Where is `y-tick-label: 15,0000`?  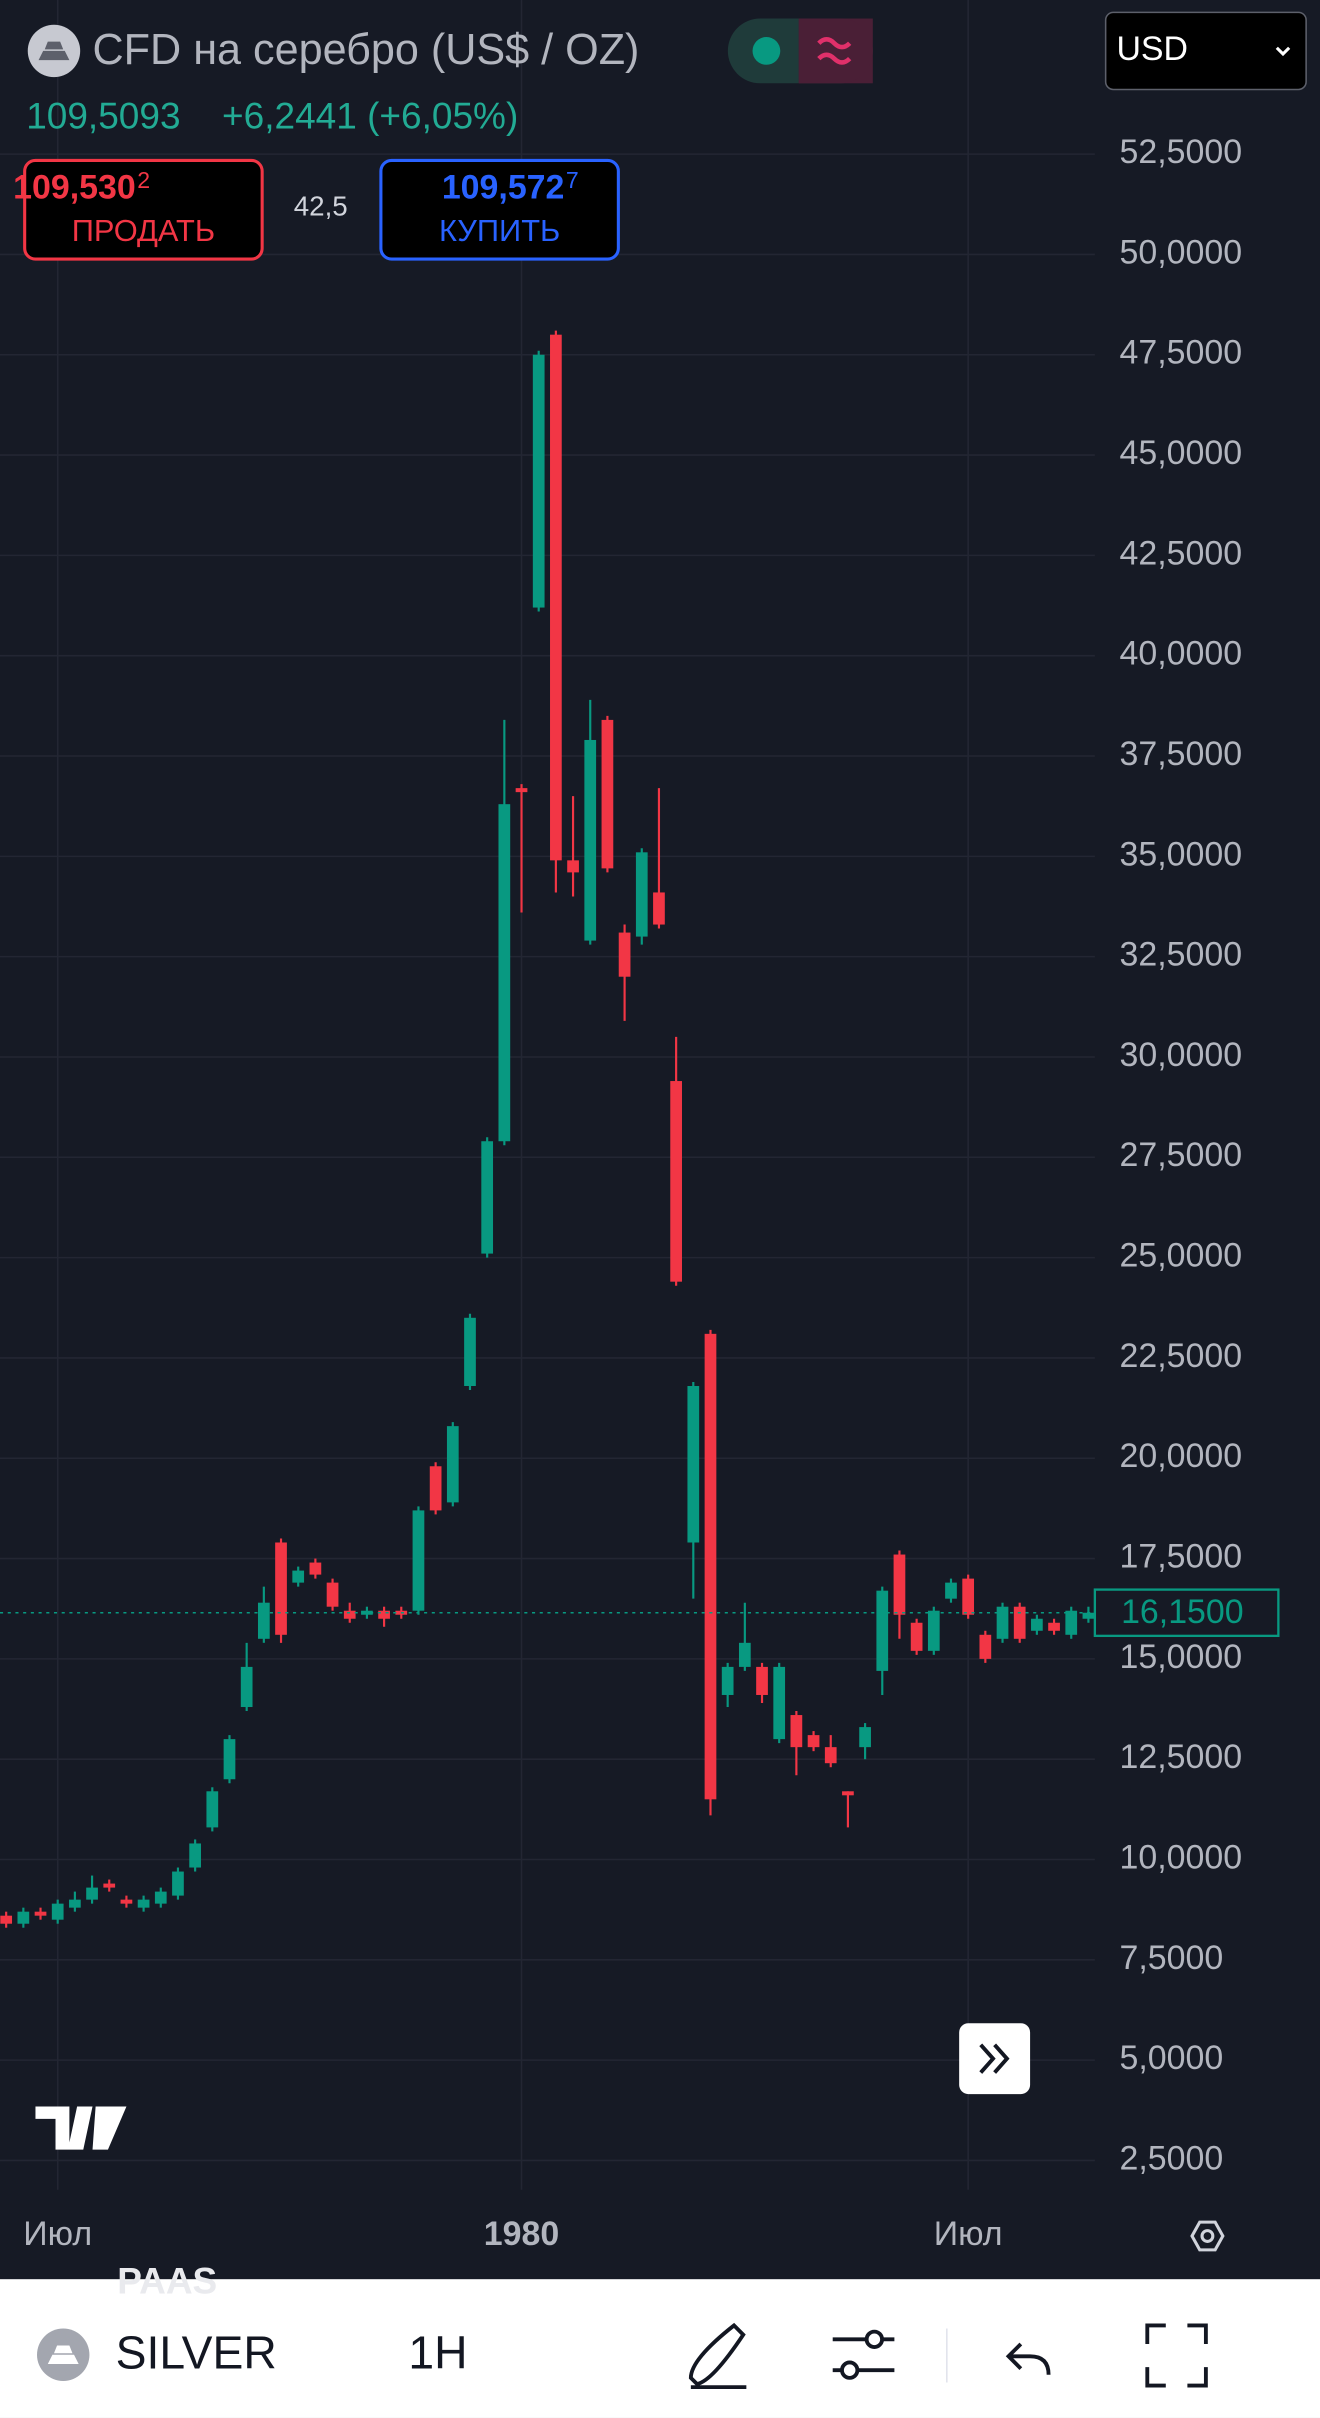 y-tick-label: 15,0000 is located at coordinates (1181, 1657).